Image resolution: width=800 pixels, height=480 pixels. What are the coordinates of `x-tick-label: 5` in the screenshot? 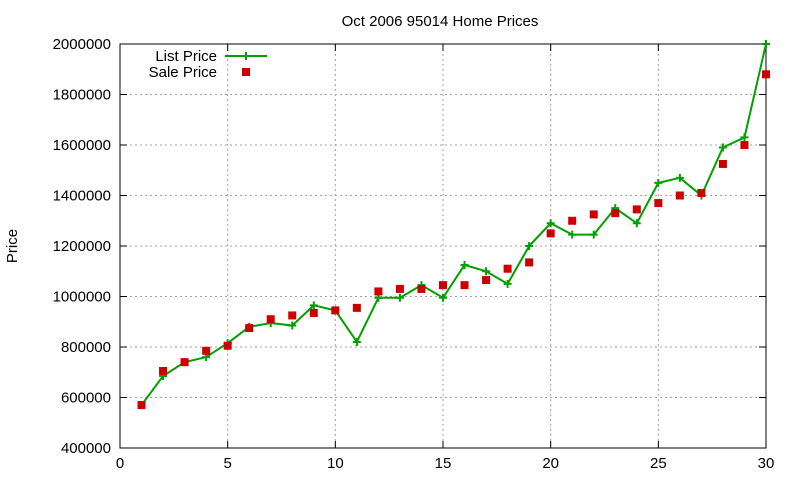 It's located at (227, 463).